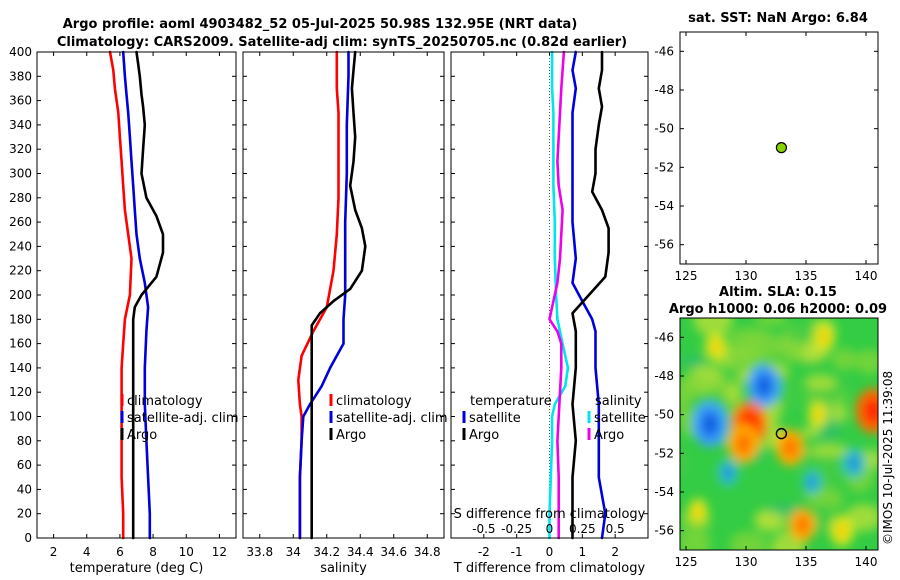 The width and height of the screenshot is (900, 580). What do you see at coordinates (664, 531) in the screenshot?
I see `sla-ytick-label: -56` at bounding box center [664, 531].